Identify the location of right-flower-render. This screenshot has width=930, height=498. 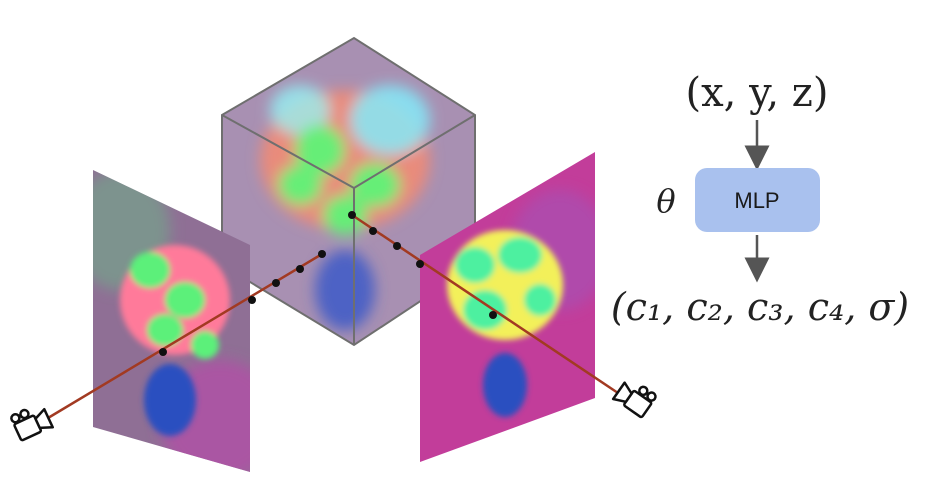
(521, 303).